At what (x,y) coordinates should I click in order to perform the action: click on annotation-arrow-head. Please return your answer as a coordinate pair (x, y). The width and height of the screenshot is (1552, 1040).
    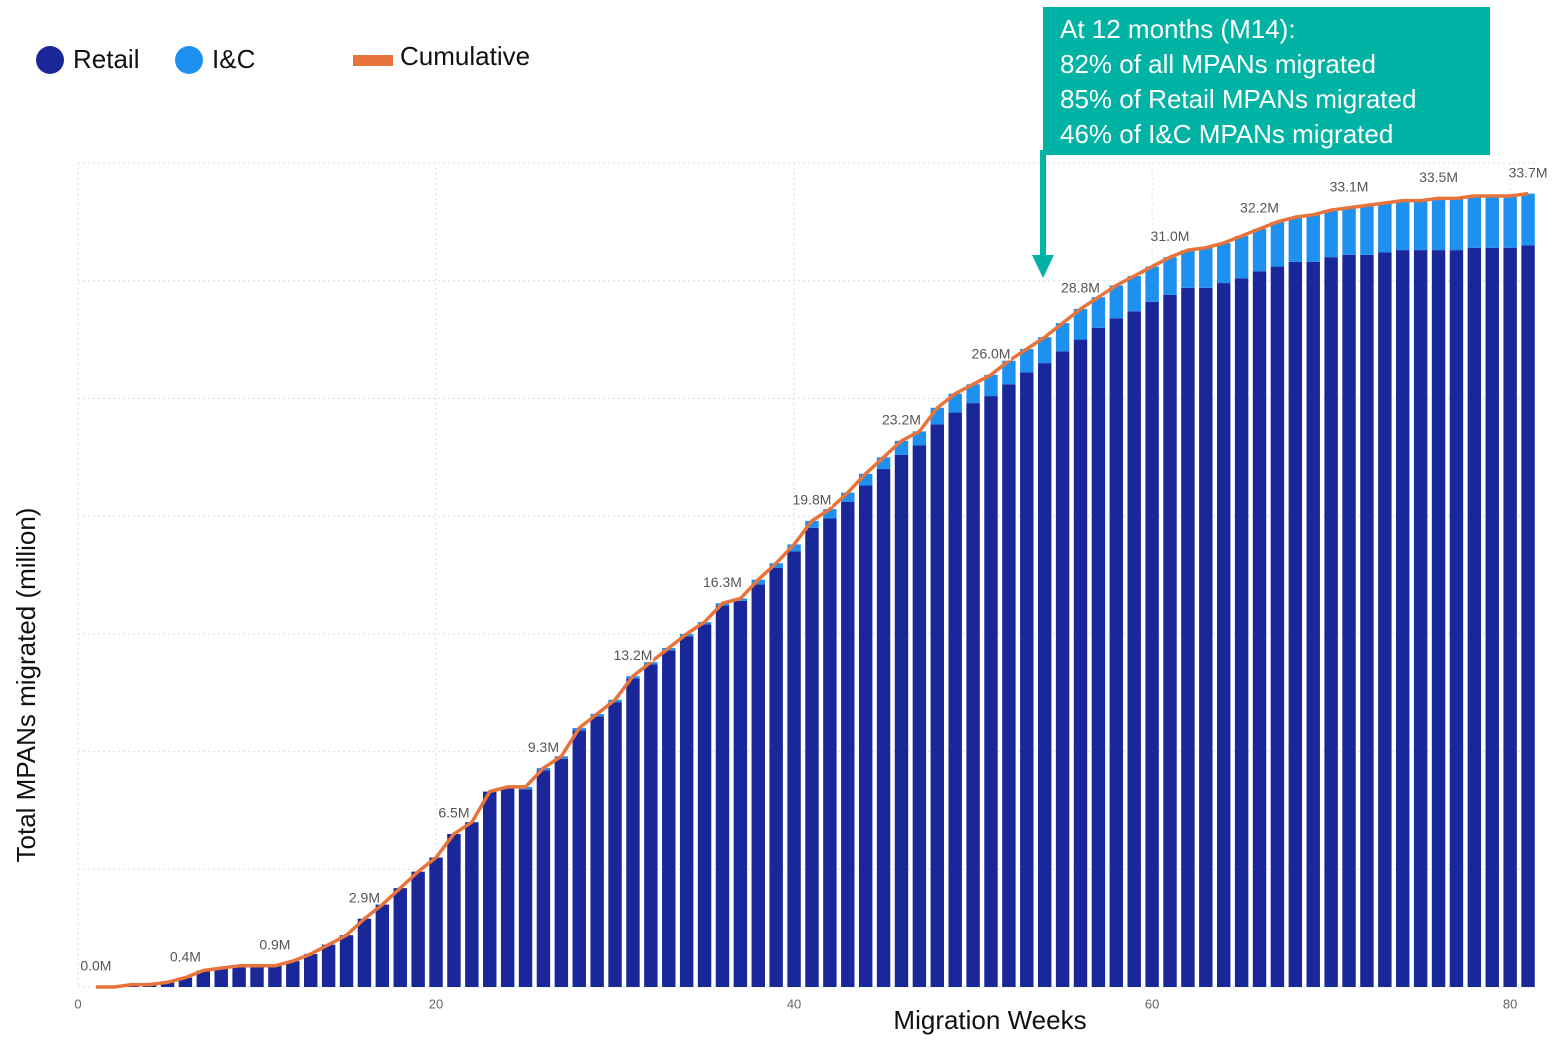
    Looking at the image, I should click on (1043, 266).